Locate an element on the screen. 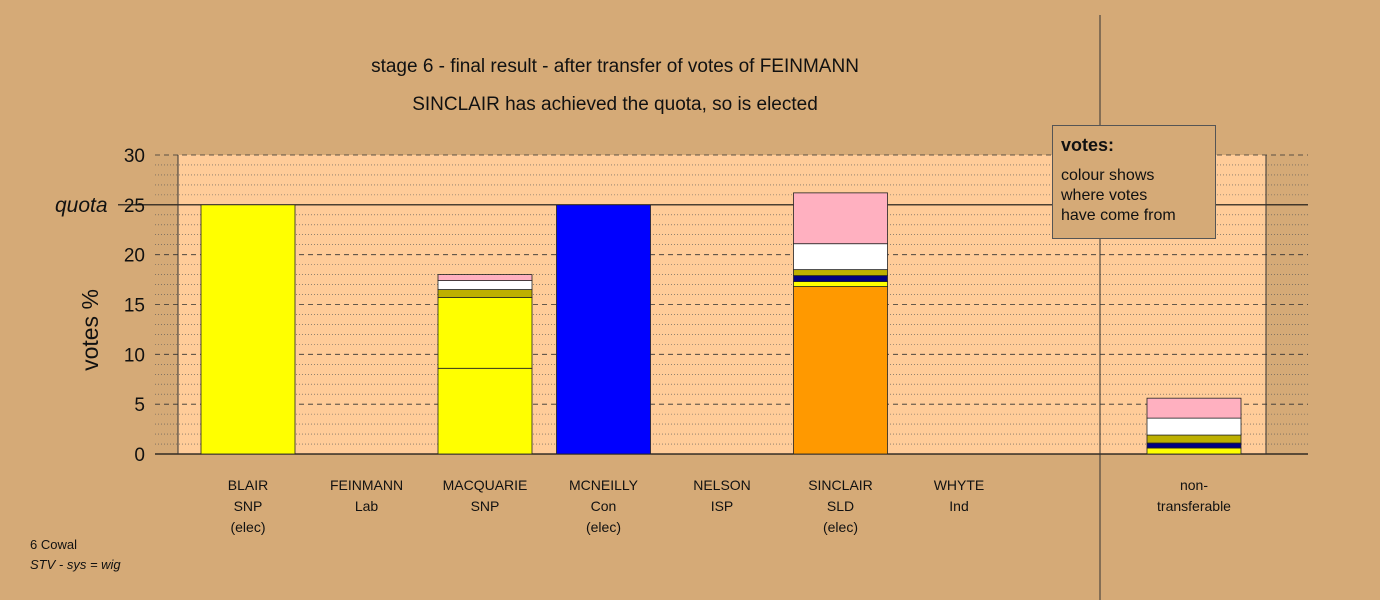  candidate-label: BLAIR is located at coordinates (248, 485).